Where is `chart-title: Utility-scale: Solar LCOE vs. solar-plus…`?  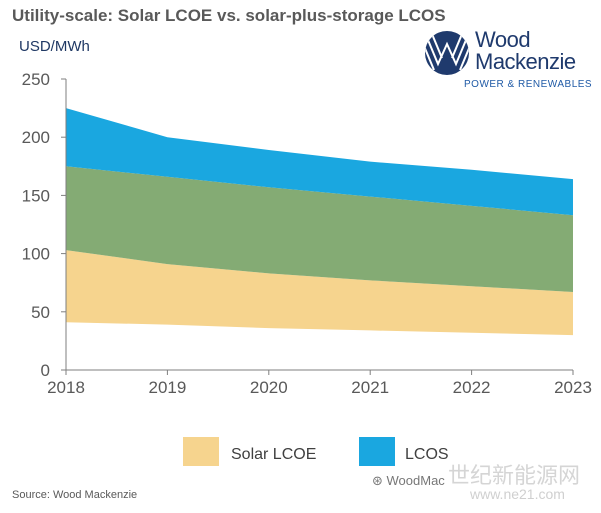 chart-title: Utility-scale: Solar LCOE vs. solar-plus… is located at coordinates (229, 15).